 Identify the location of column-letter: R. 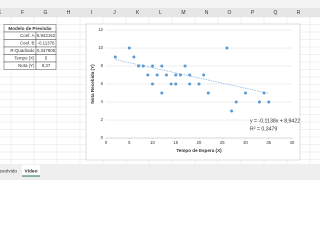
(299, 13).